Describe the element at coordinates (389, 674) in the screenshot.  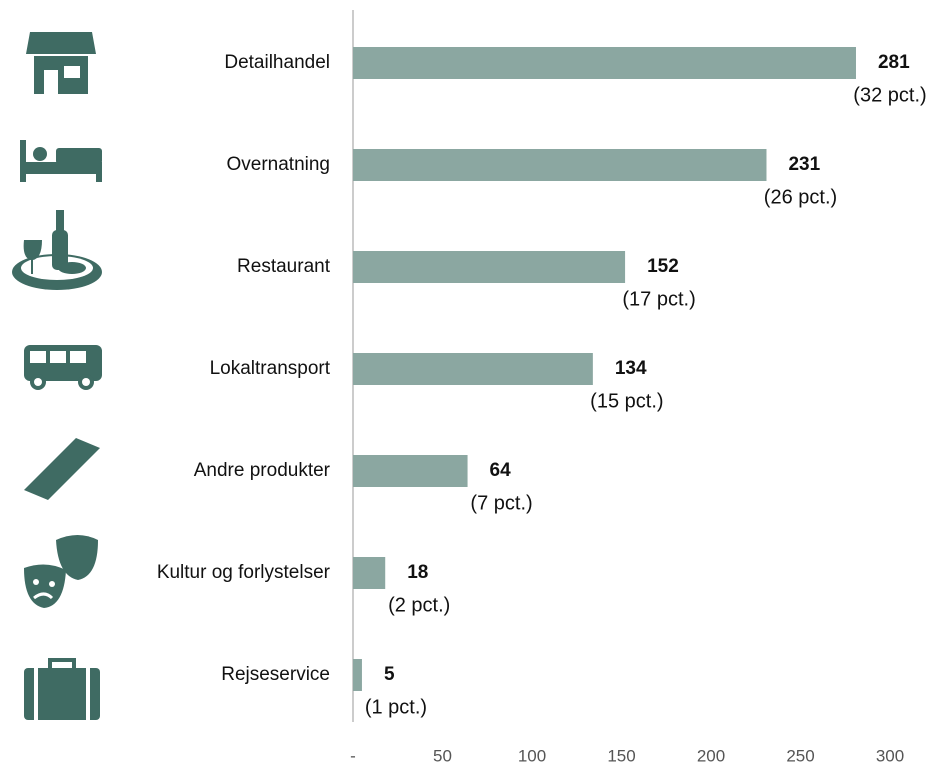
I see `value-label: 5` at that location.